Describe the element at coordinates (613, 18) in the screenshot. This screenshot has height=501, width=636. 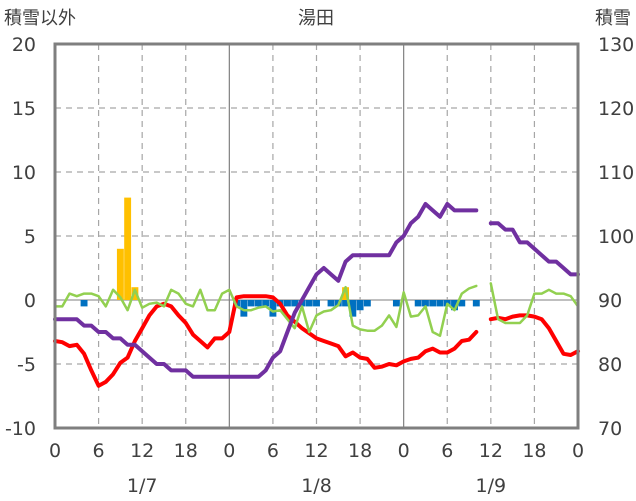
I see `right-axis-title: 積雪` at that location.